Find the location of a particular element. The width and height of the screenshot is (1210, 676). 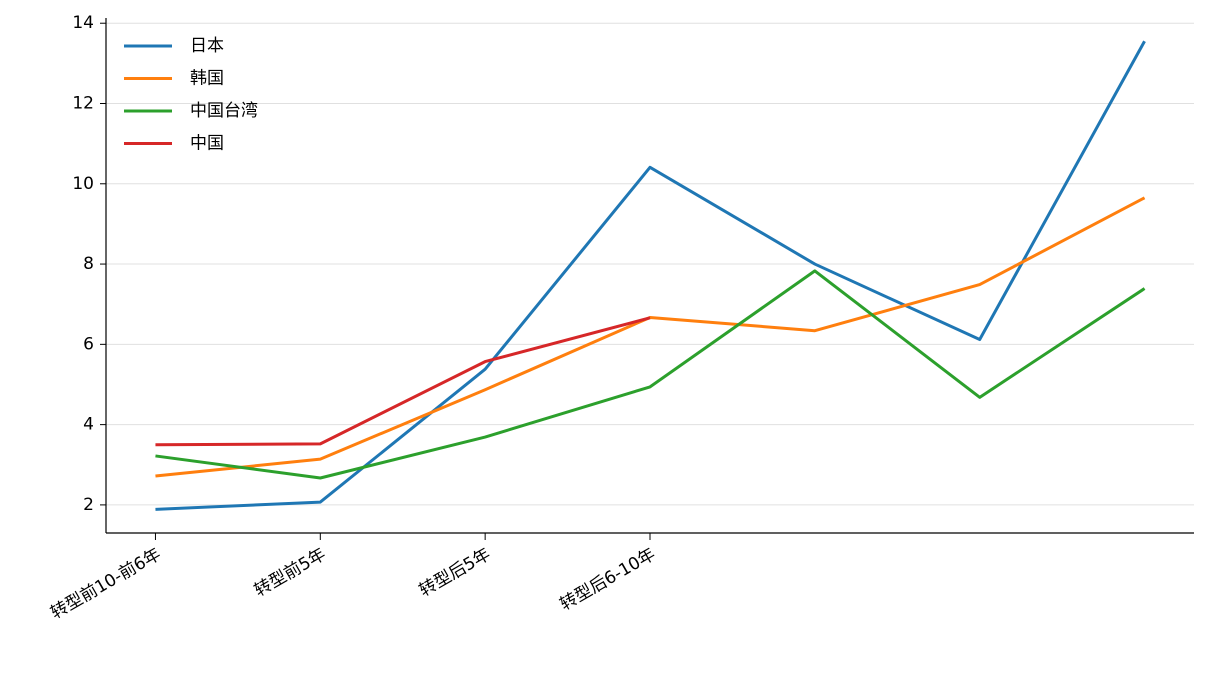

y-tick-label: 8 is located at coordinates (88, 264).